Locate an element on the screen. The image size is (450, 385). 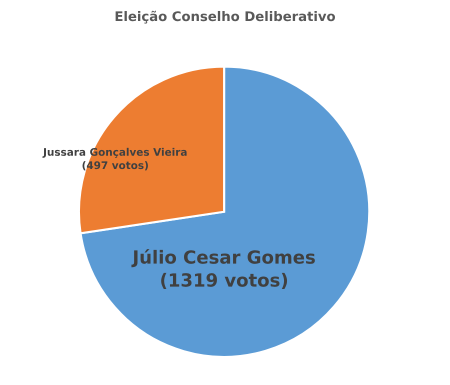
chart-title: Eleição Conselho Deliberativo is located at coordinates (226, 17).